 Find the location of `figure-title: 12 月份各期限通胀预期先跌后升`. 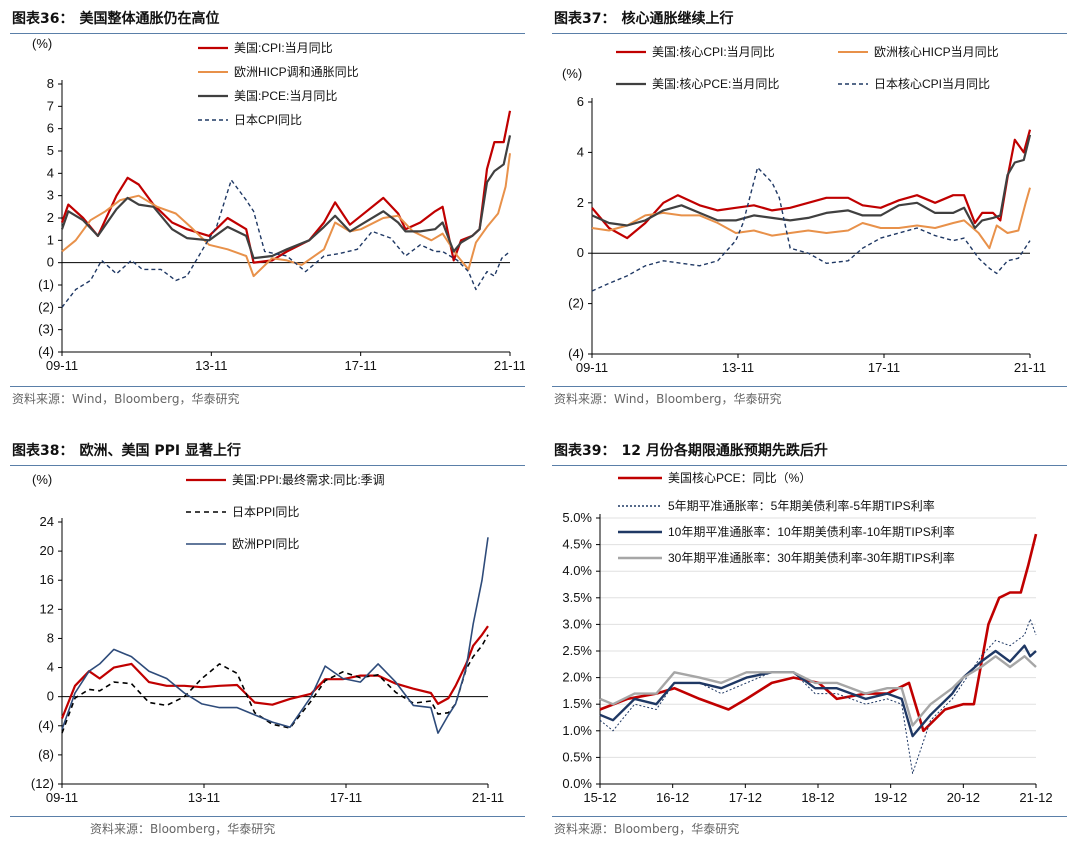

figure-title: 12 月份各期限通胀预期先跌后升 is located at coordinates (724, 451).